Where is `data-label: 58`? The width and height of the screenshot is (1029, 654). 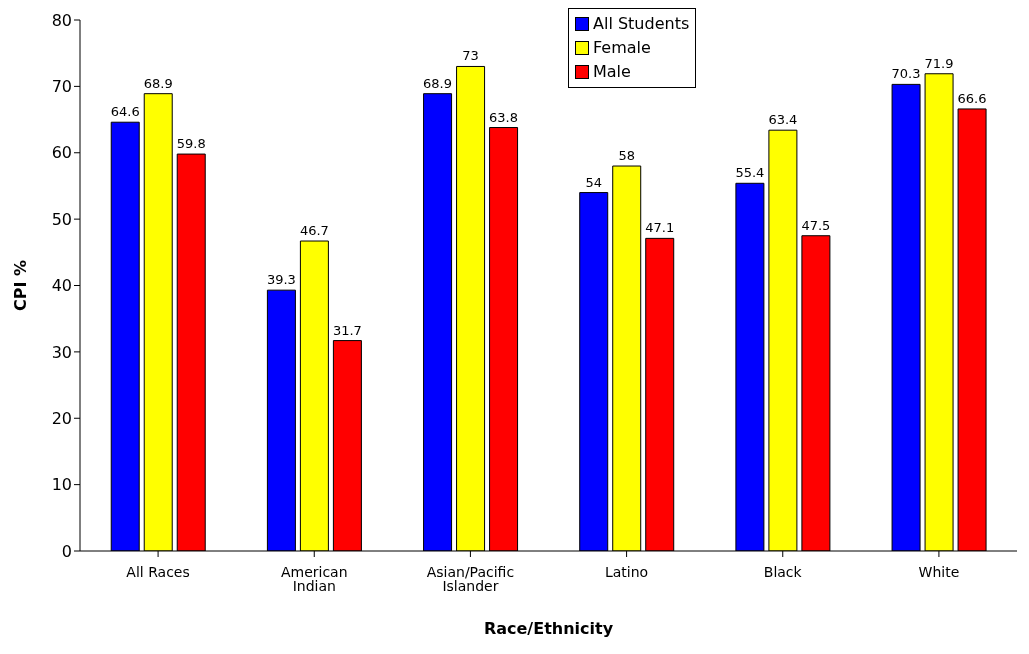 data-label: 58 is located at coordinates (627, 156).